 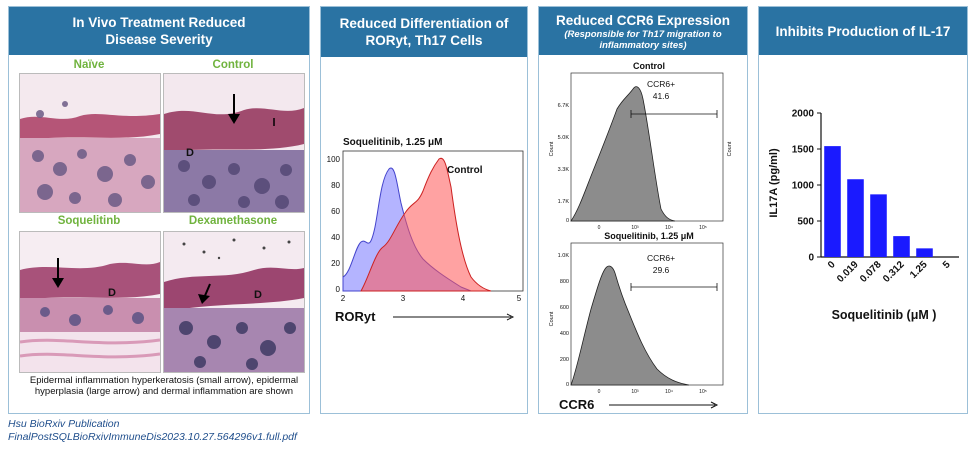 What do you see at coordinates (355, 316) in the screenshot?
I see `roryt-xlabel: RORyt` at bounding box center [355, 316].